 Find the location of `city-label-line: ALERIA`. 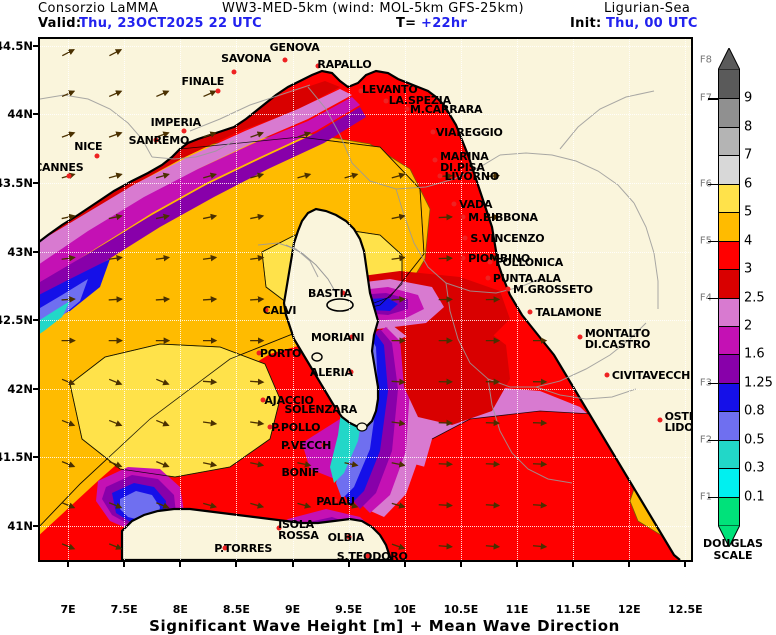

city-label-line: ALERIA is located at coordinates (331, 372).